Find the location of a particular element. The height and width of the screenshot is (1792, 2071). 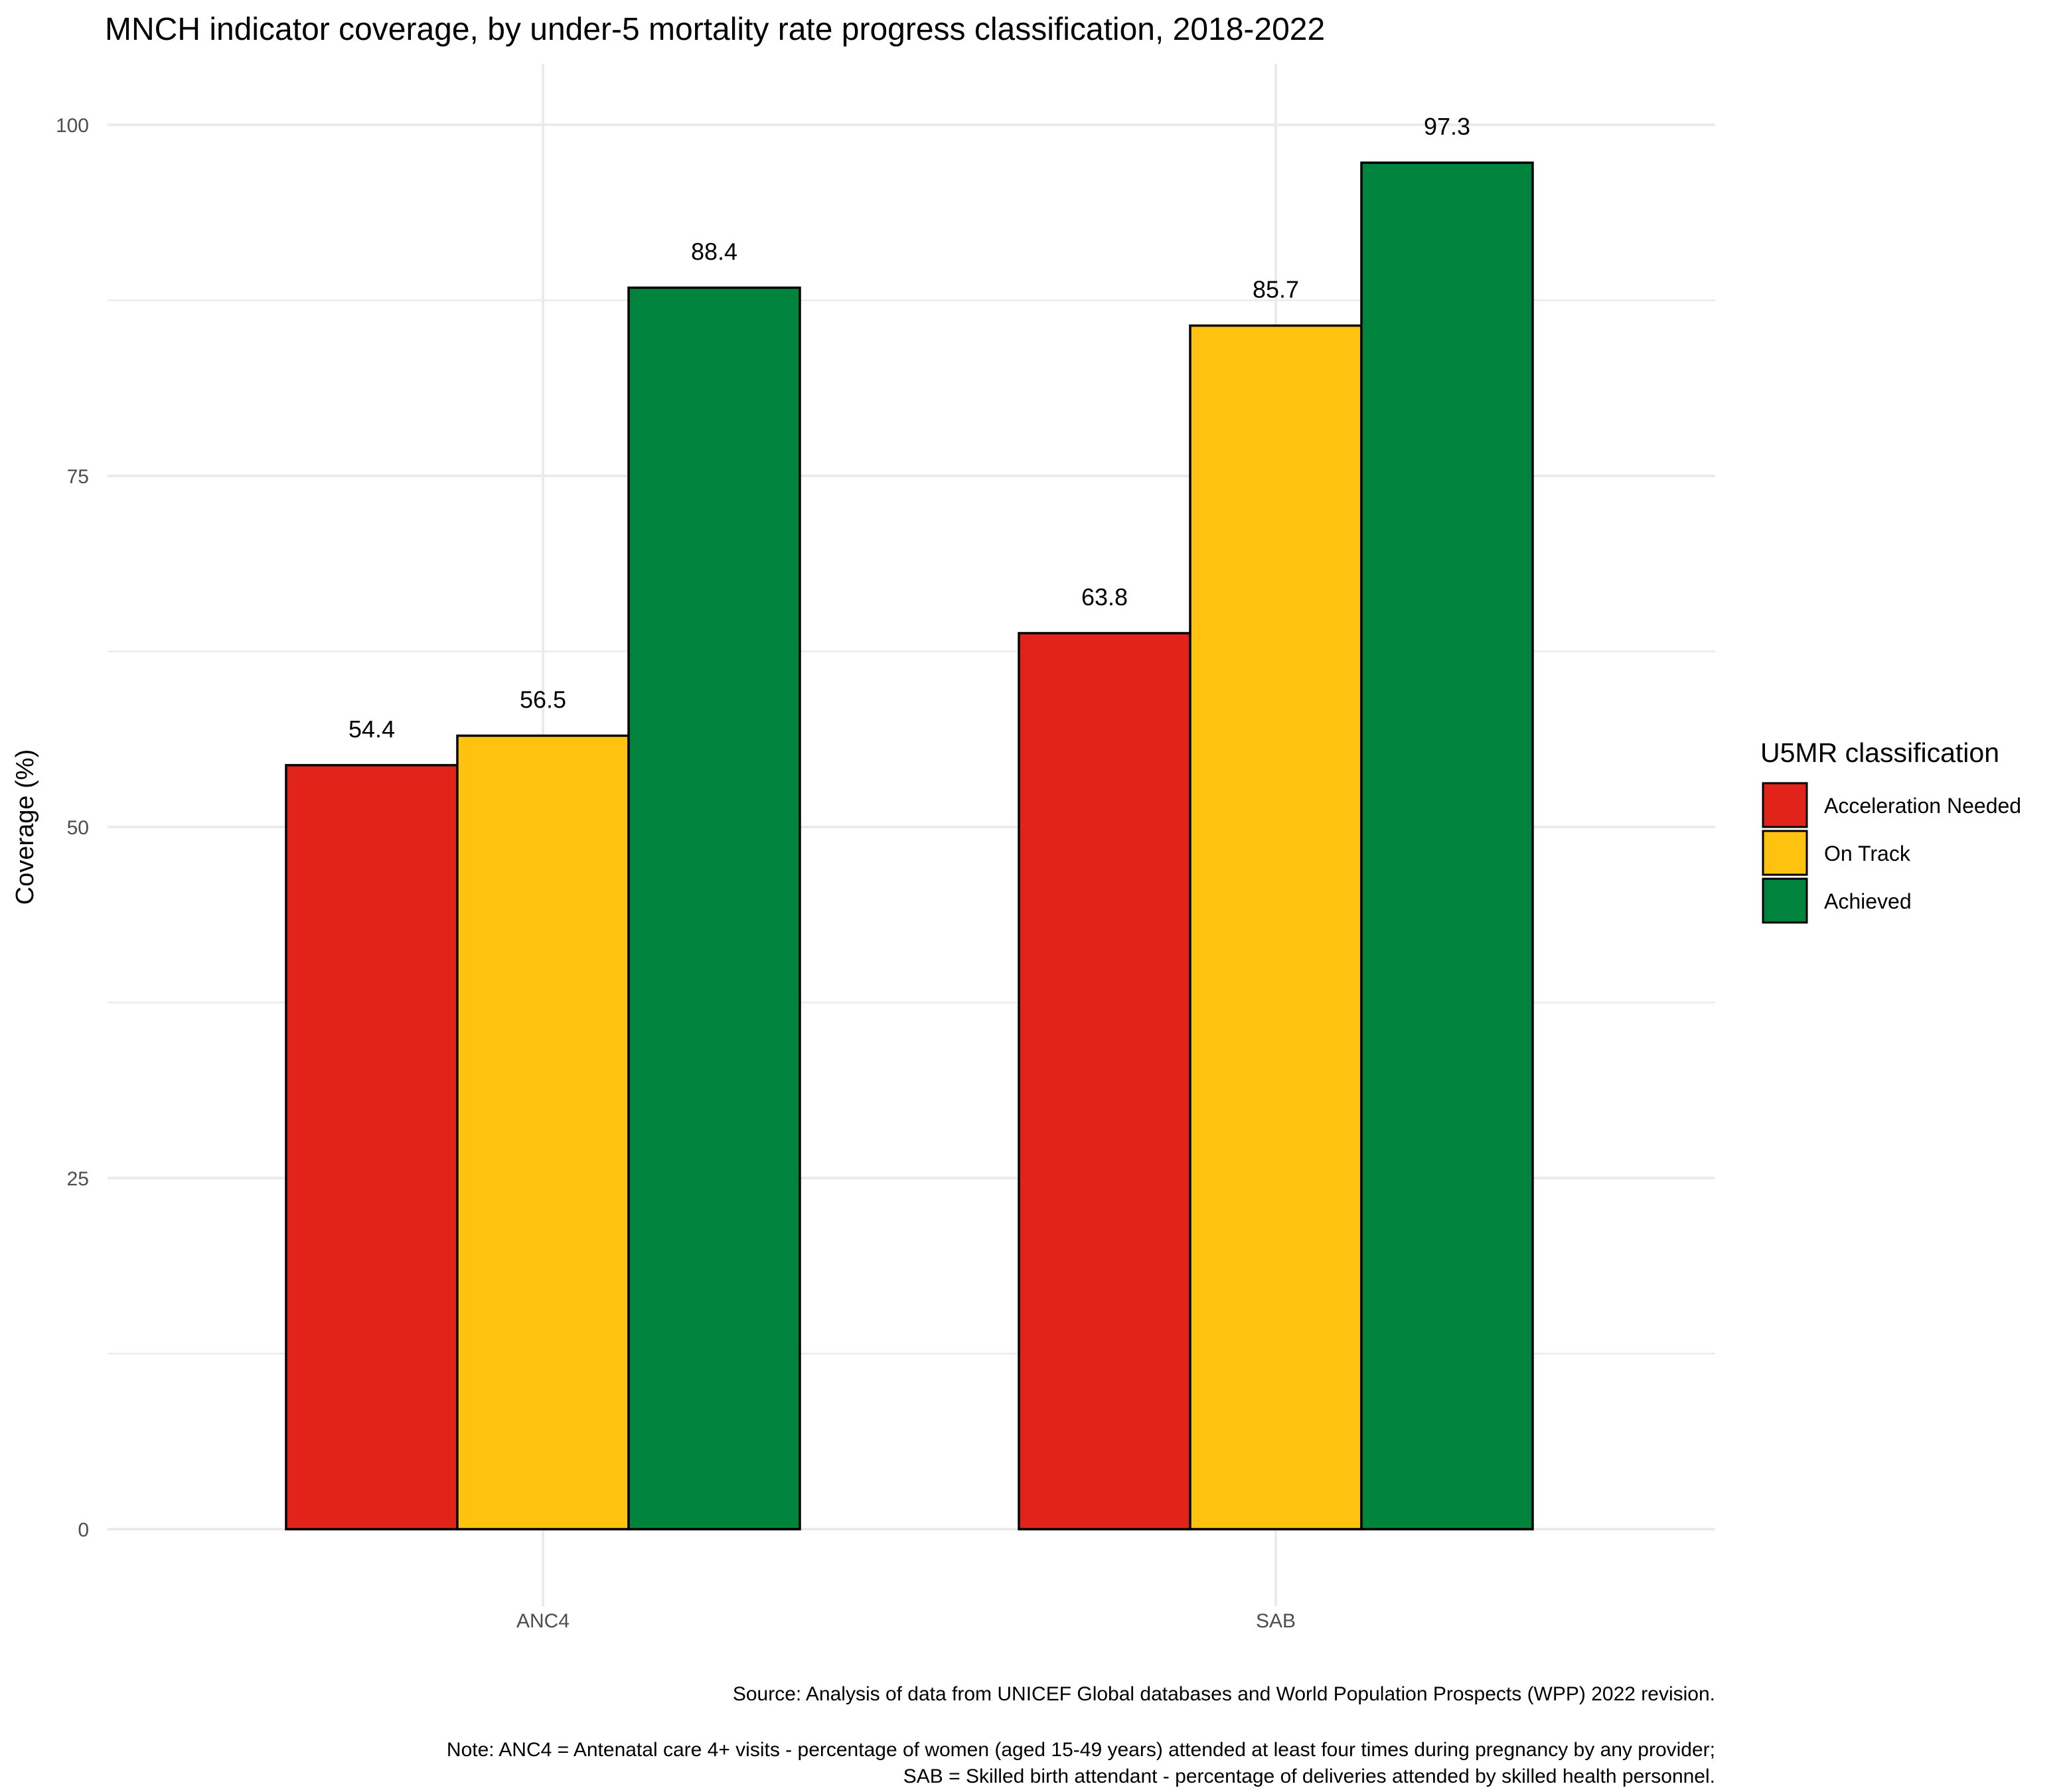

data-label: 88.4 is located at coordinates (714, 251).